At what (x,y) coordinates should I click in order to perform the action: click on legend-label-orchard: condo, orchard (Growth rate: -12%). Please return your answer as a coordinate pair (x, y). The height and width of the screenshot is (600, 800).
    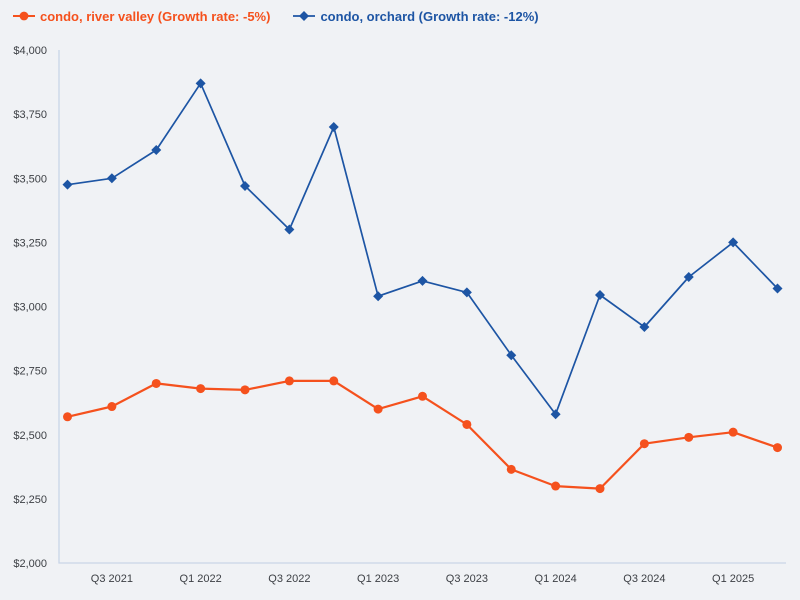
    Looking at the image, I should click on (429, 16).